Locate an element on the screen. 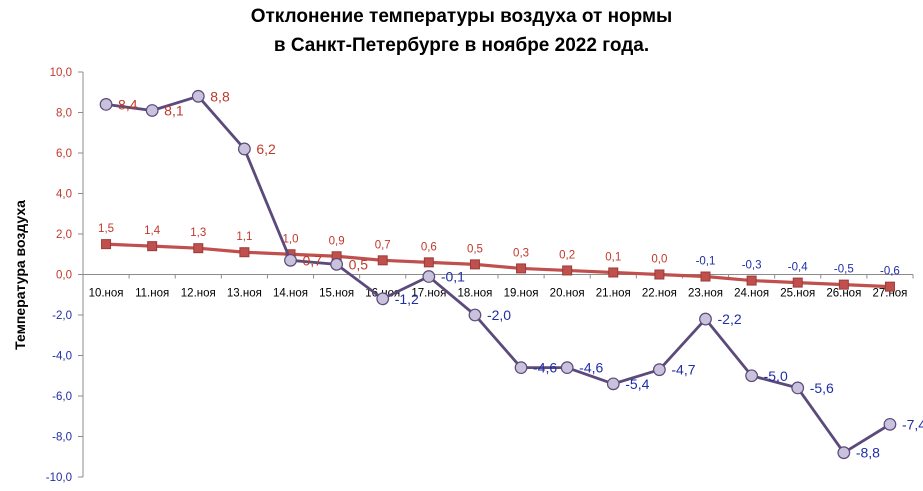 The image size is (923, 491). x-tick-label: 21.ноя is located at coordinates (613, 294).